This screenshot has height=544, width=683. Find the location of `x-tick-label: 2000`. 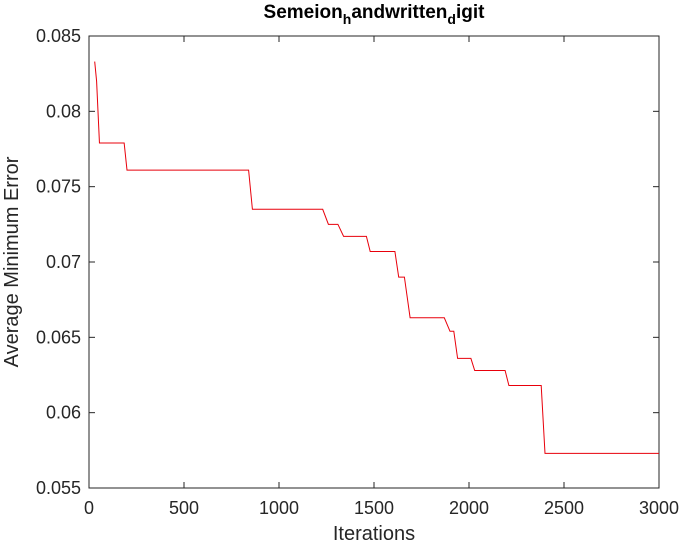

x-tick-label: 2000 is located at coordinates (469, 508).